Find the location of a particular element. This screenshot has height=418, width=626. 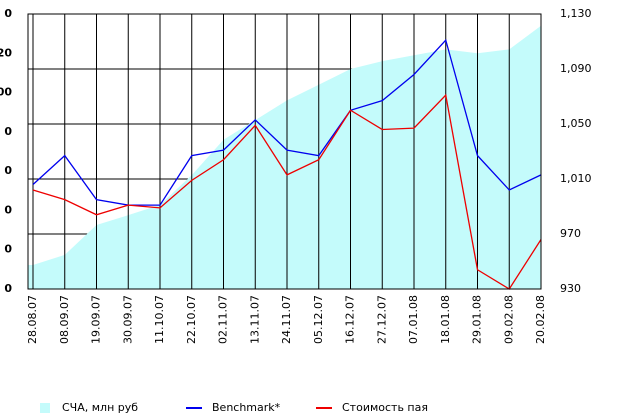

y2-tick-label: 1,090 is located at coordinates (576, 68).